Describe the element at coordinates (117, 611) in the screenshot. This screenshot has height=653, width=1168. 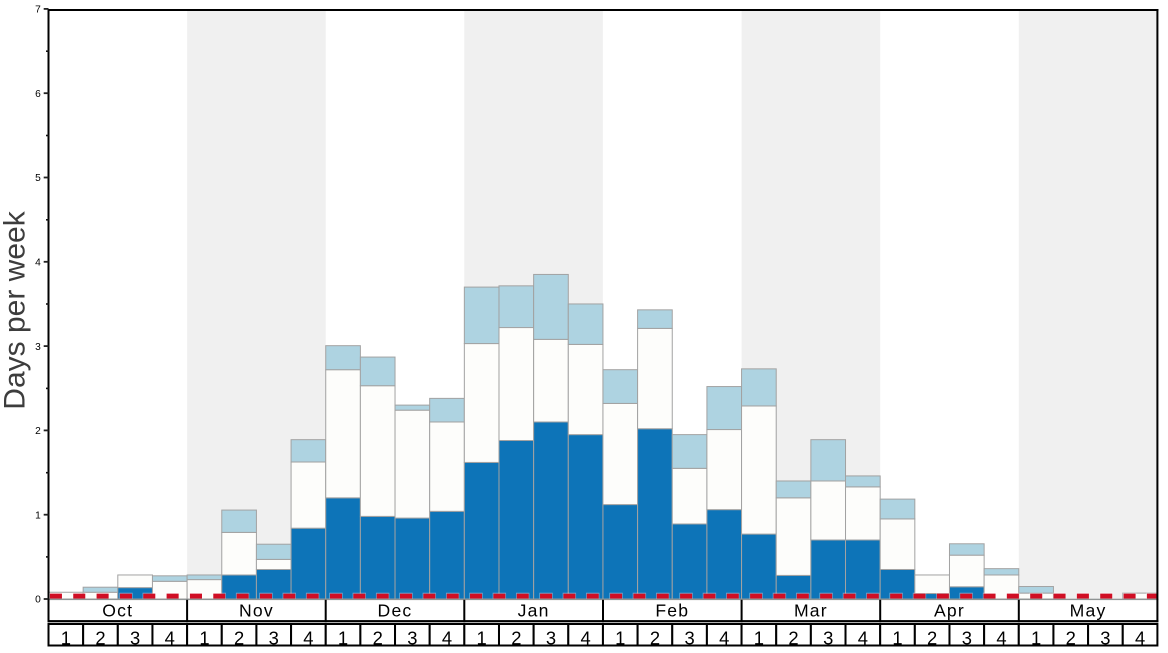
I see `svg-text: Oct` at that location.